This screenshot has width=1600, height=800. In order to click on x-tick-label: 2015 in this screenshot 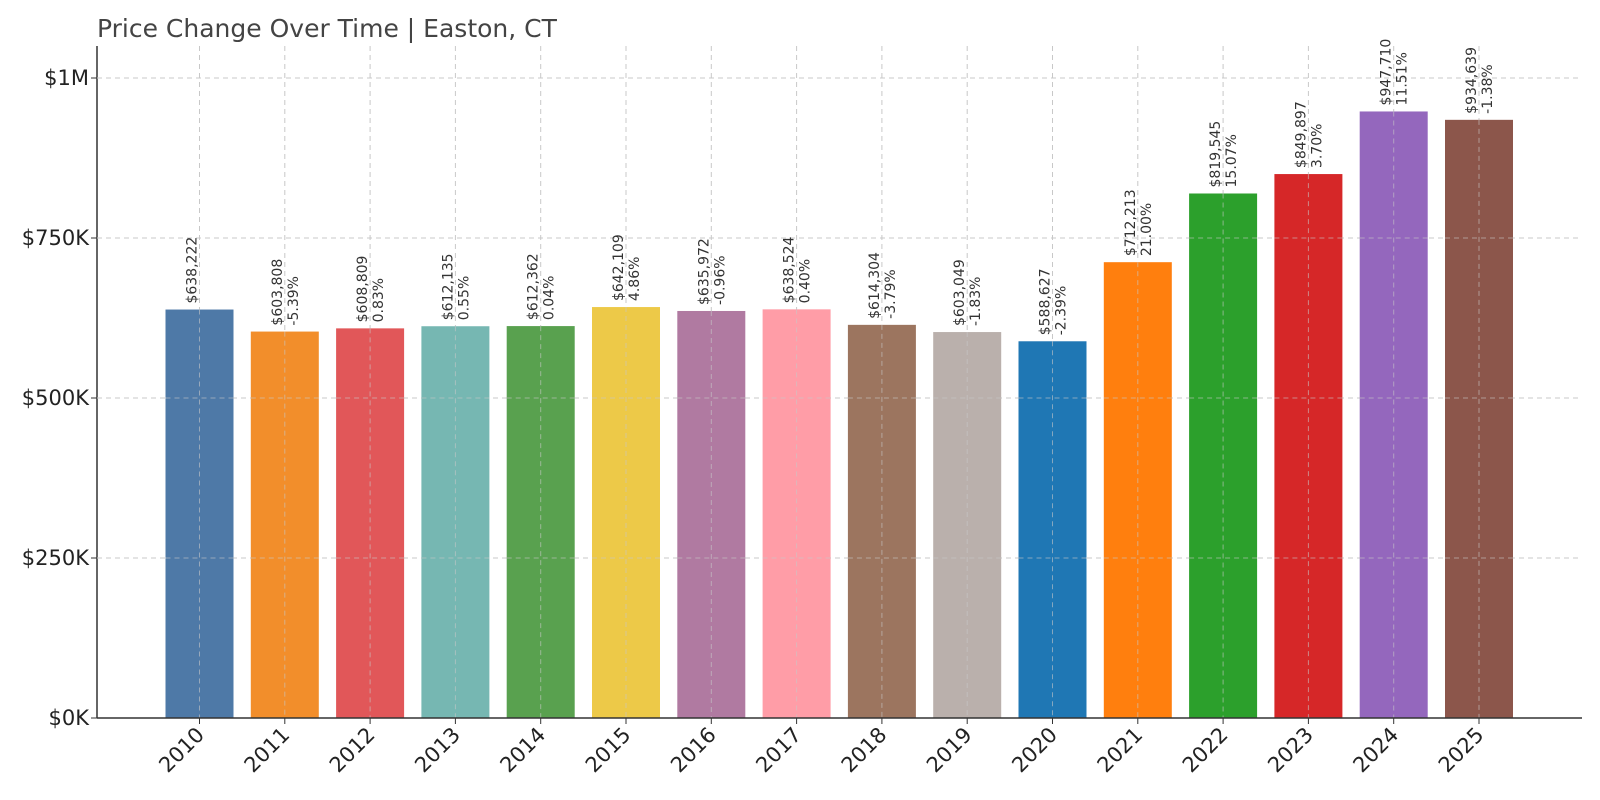, I will do `click(608, 750)`.